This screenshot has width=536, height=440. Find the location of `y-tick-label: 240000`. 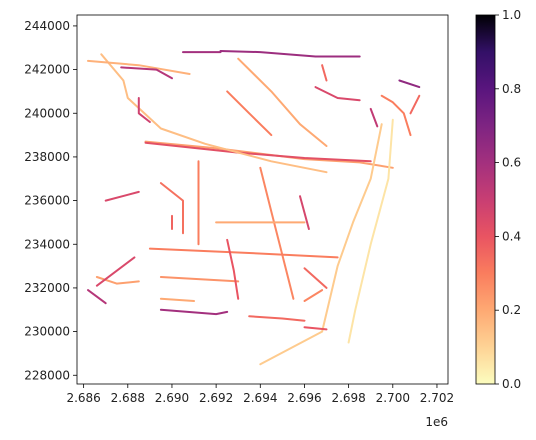

y-tick-label: 240000 is located at coordinates (47, 113).